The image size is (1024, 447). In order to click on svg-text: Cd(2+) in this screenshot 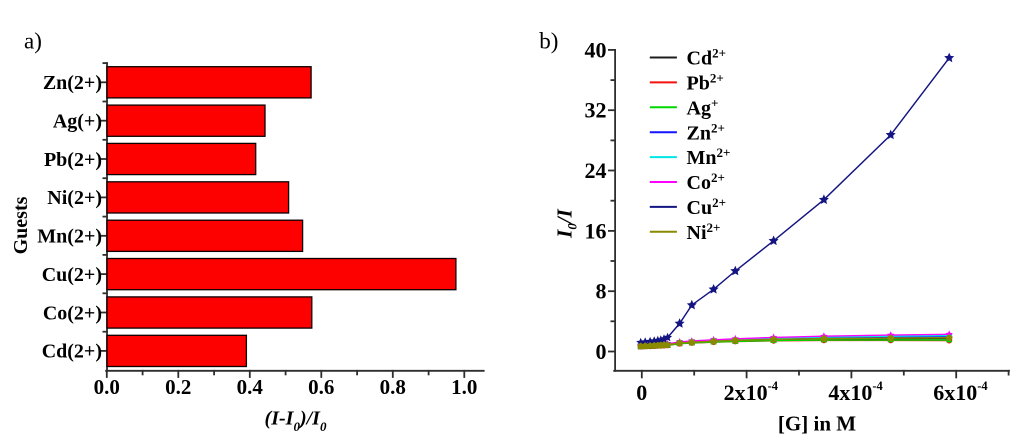, I will do `click(72, 352)`.